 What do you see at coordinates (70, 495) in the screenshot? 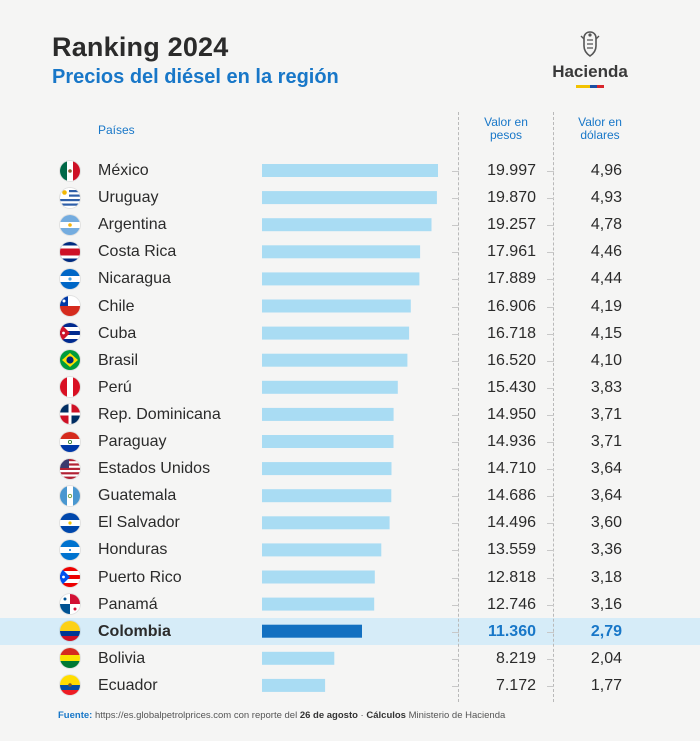
I see `guatemala-flag-icon` at bounding box center [70, 495].